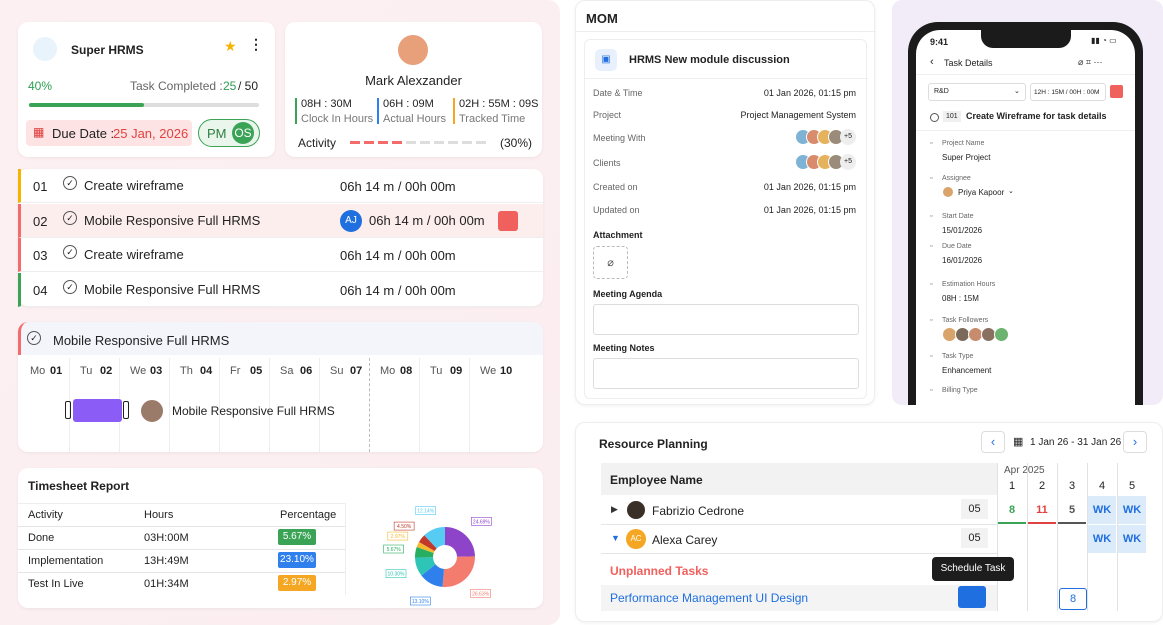 This screenshot has height=625, width=1163. What do you see at coordinates (426, 512) in the screenshot?
I see `pie-label: 12.14%` at bounding box center [426, 512].